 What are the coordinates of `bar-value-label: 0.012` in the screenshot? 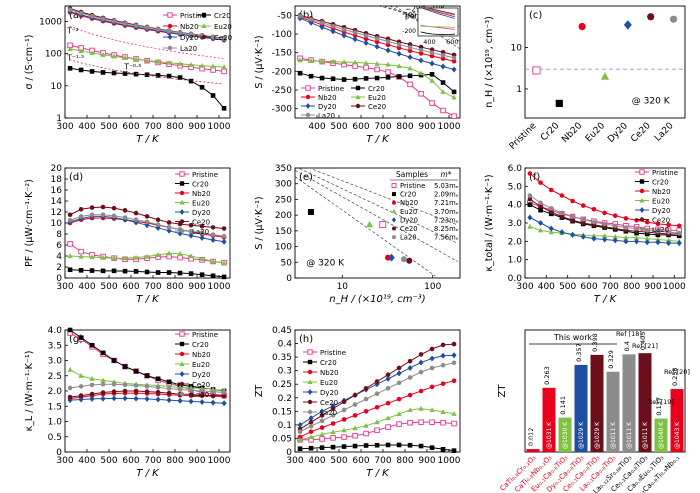 It's located at (531, 436).